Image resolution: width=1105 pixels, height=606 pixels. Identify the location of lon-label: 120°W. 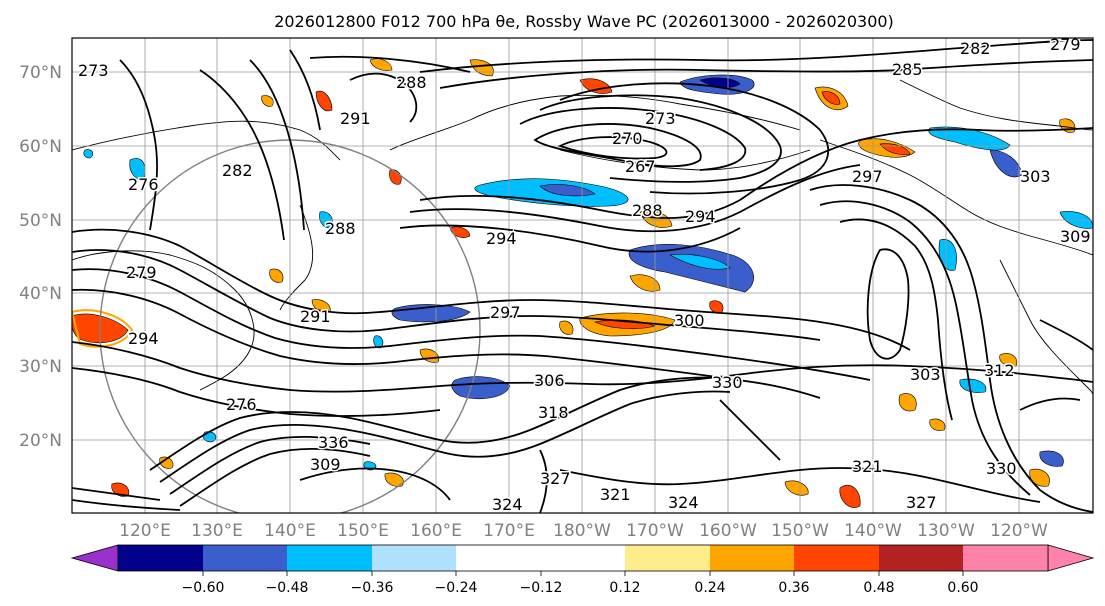
(1019, 531).